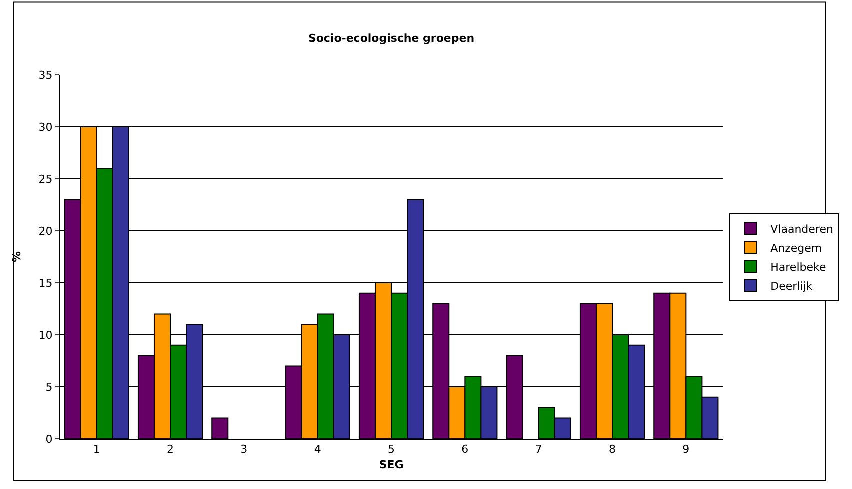 Image resolution: width=852 pixels, height=489 pixels. What do you see at coordinates (802, 229) in the screenshot?
I see `legend-label: Vlaanderen` at bounding box center [802, 229].